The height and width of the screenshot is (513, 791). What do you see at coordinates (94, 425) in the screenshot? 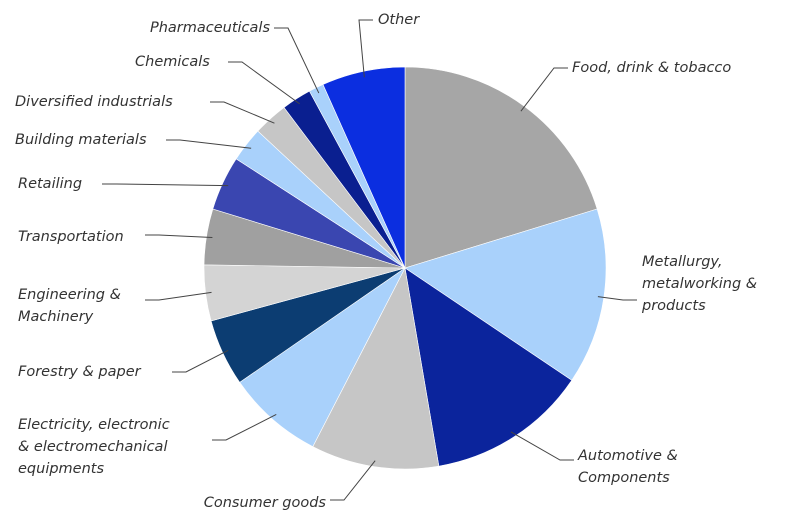
I see `slice-label-line: Electricity, electronic` at bounding box center [94, 425].